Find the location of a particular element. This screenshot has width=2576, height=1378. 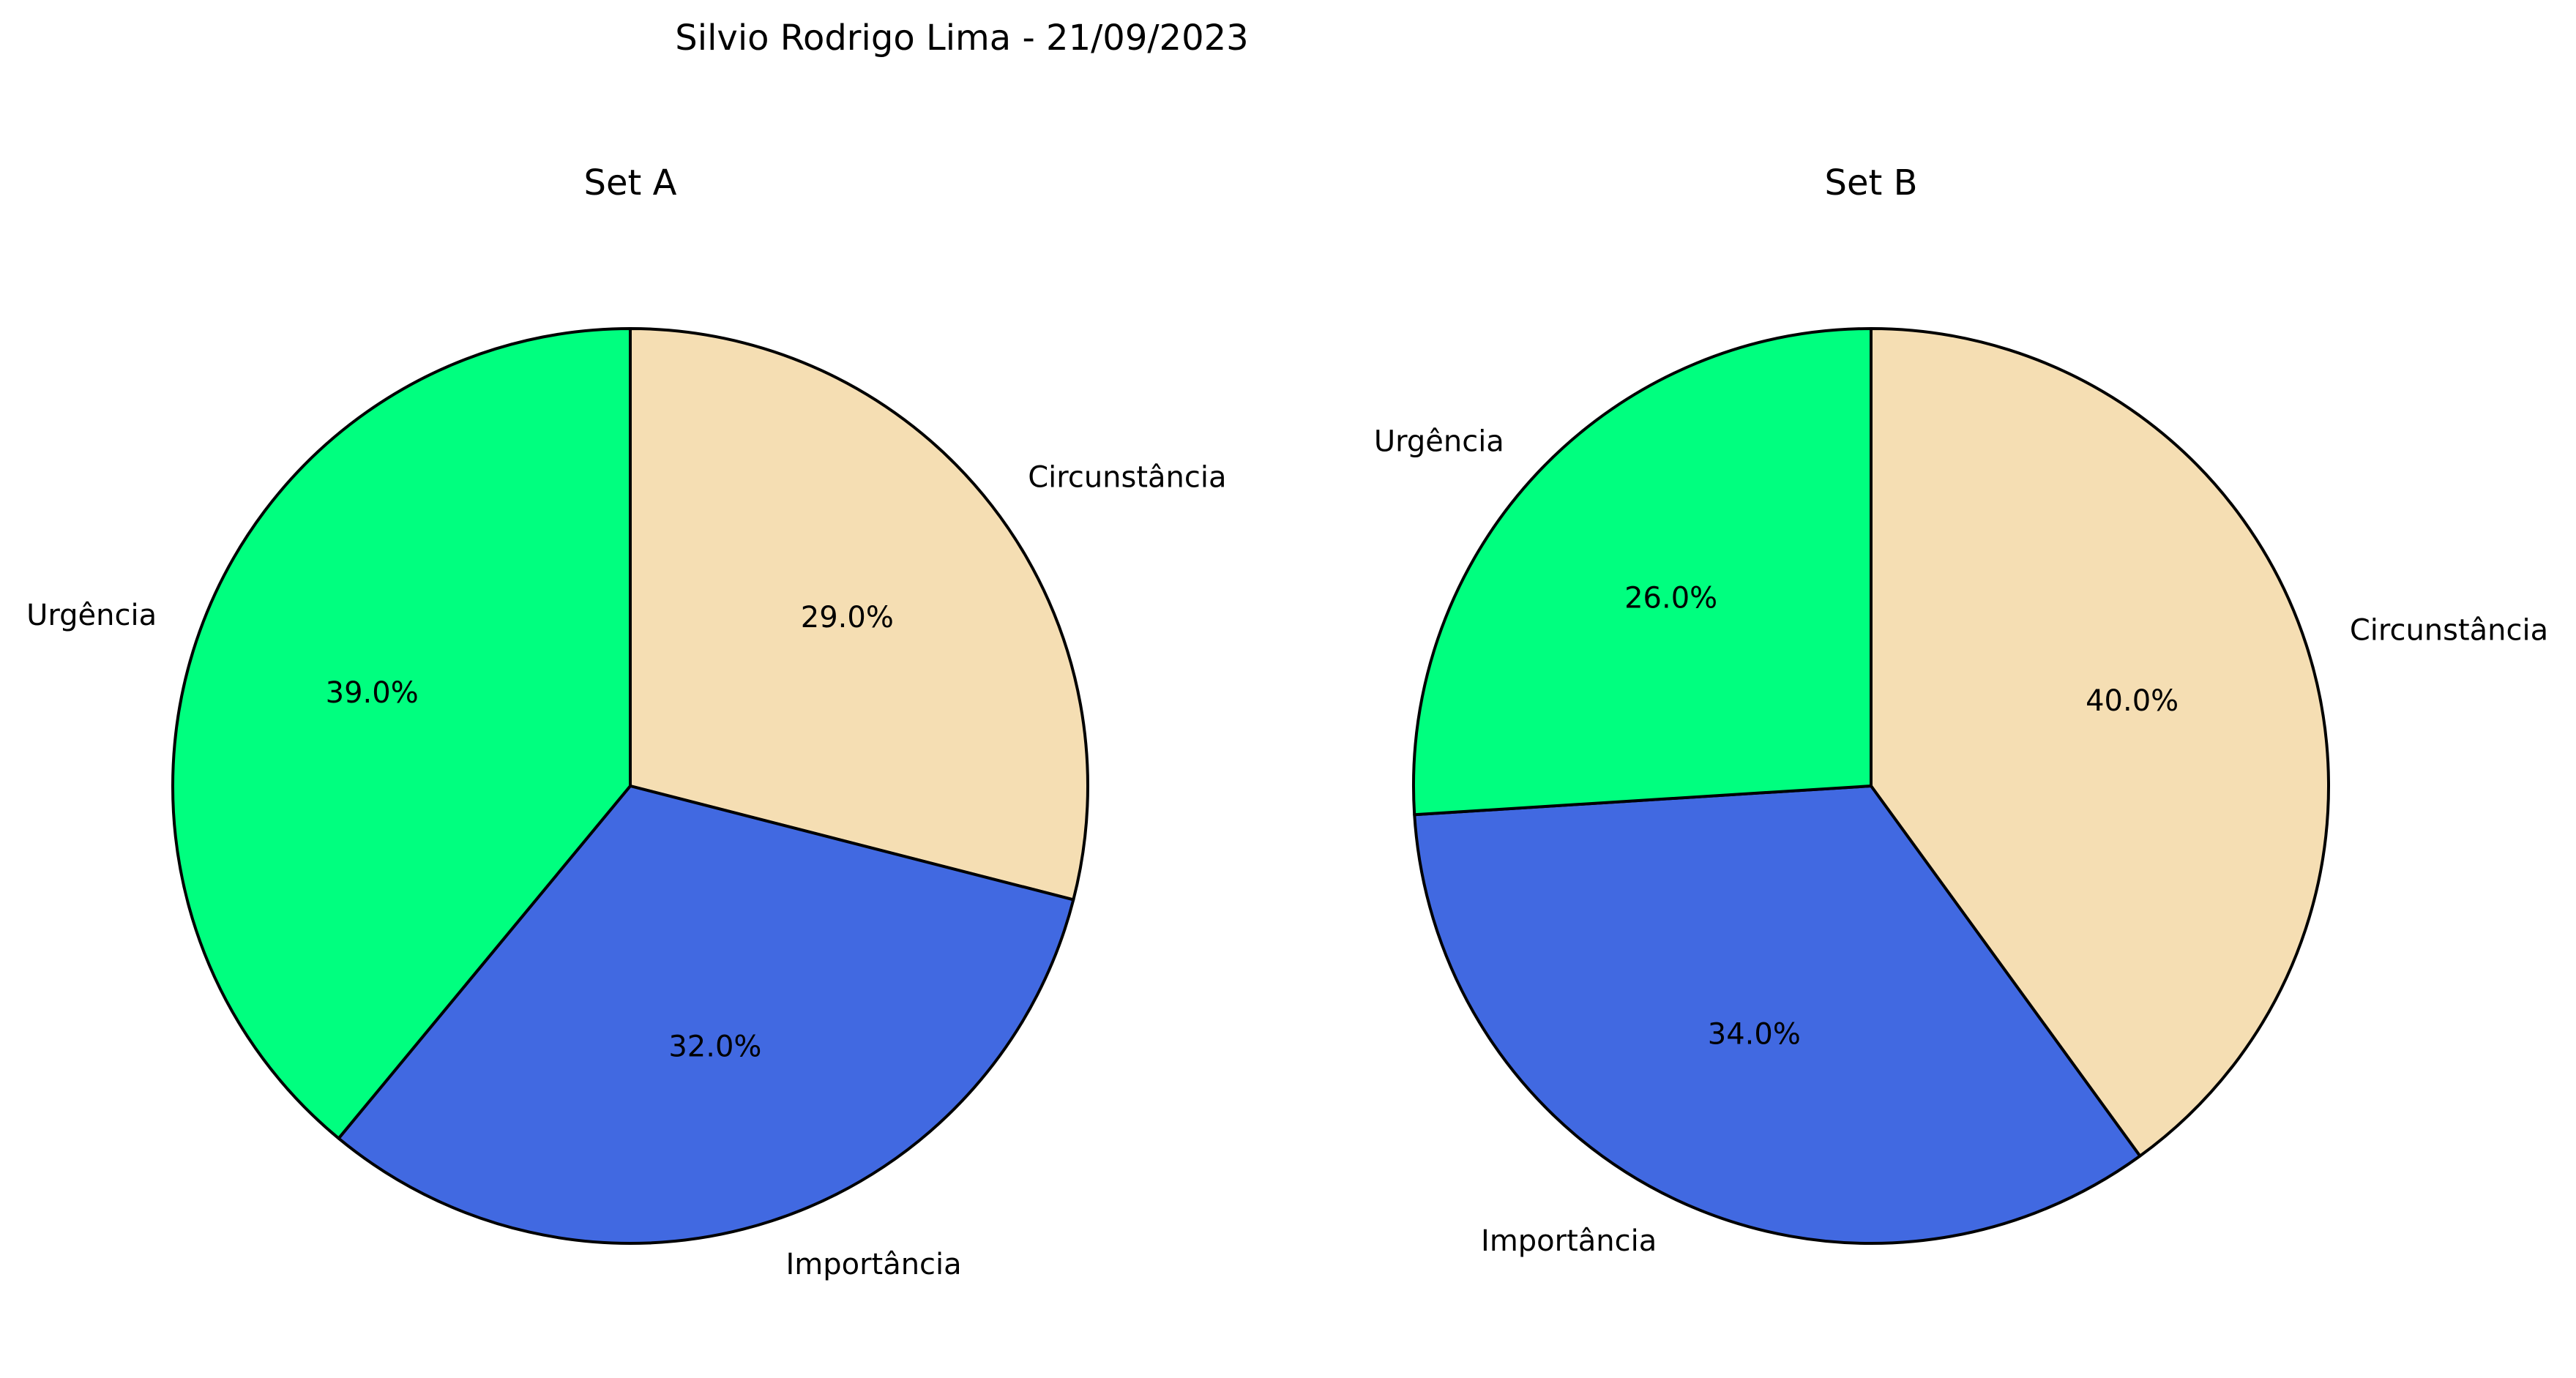

pct-label-set-b-urgencia: 26.0% is located at coordinates (1670, 598).